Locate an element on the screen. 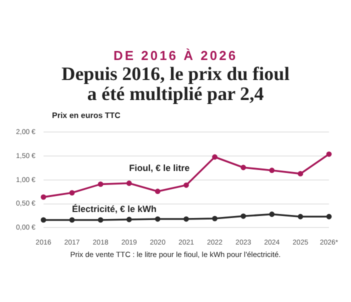  chart-subtitle: DE 2016 À 2026 is located at coordinates (175, 55).